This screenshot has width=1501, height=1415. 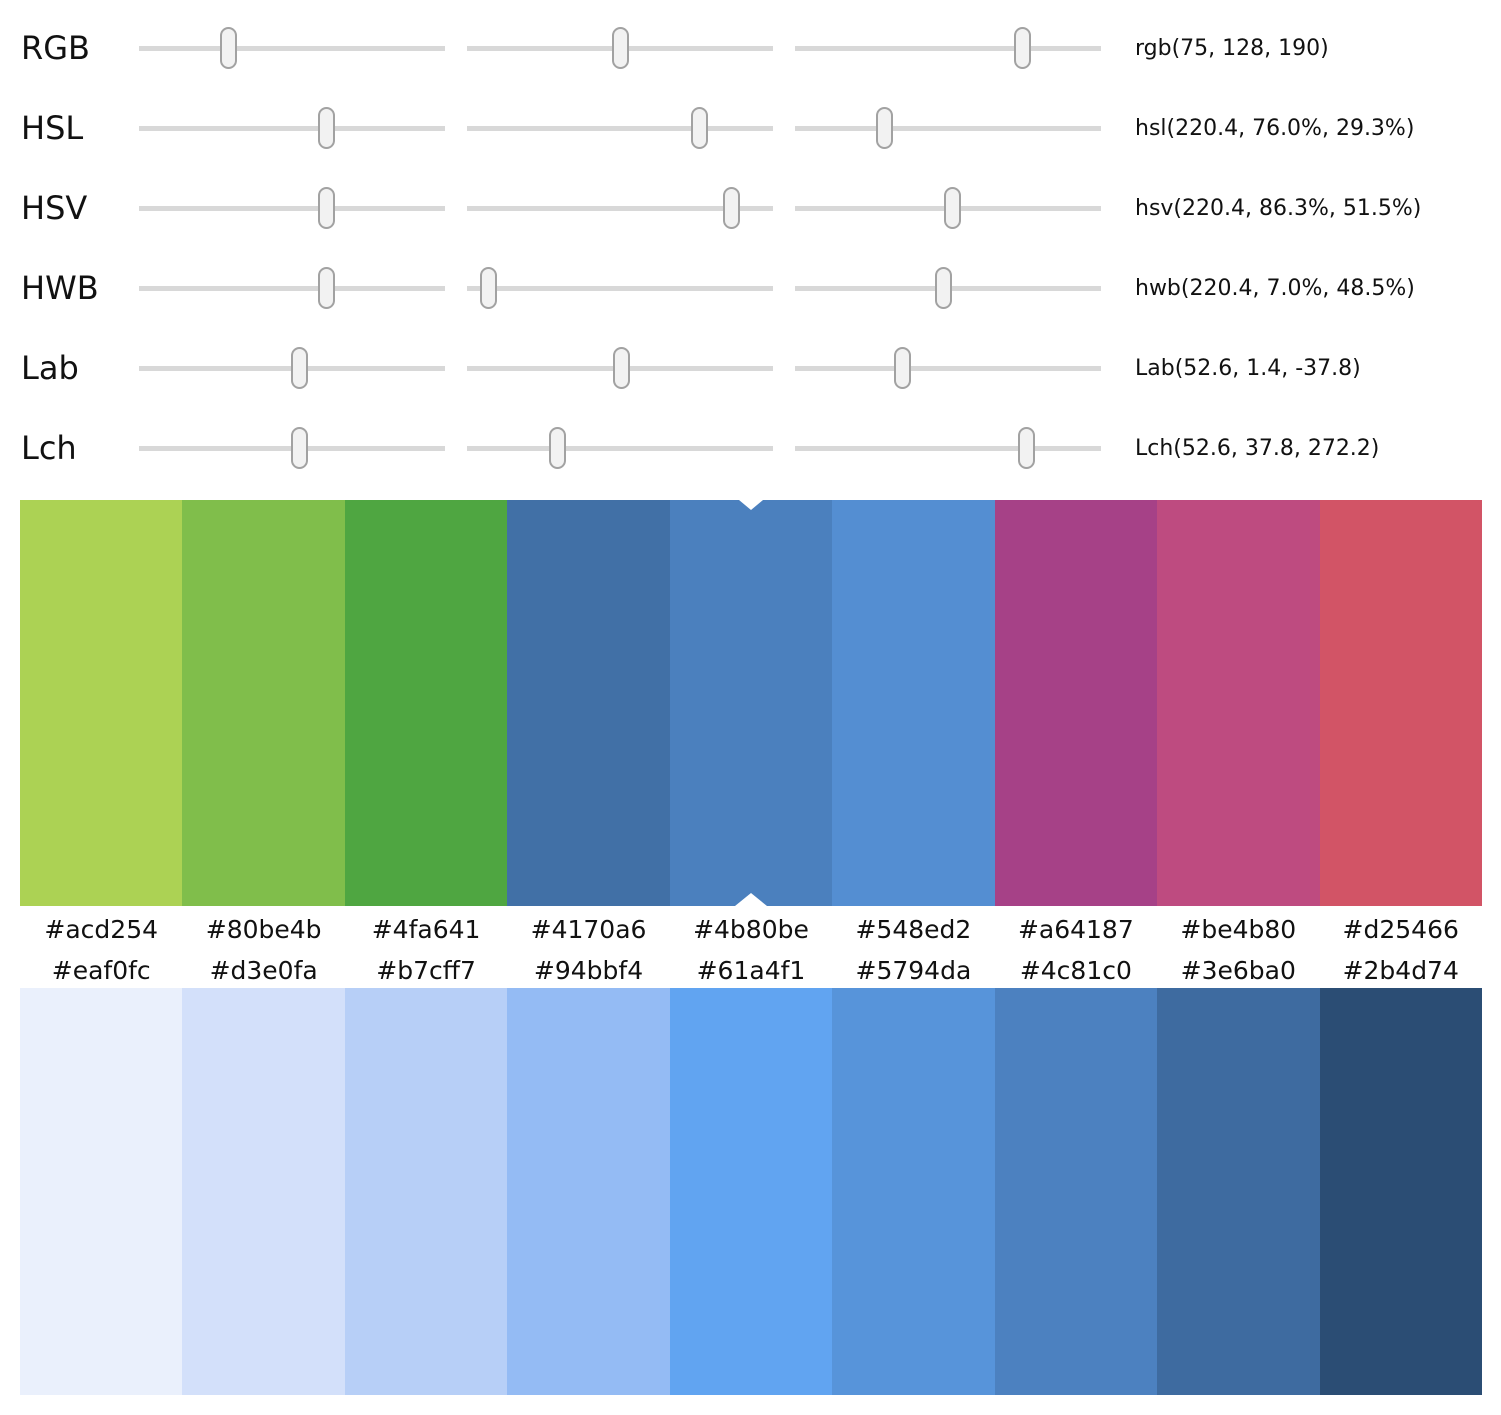 What do you see at coordinates (49, 448) in the screenshot?
I see `colorspace-label-lch: Lch` at bounding box center [49, 448].